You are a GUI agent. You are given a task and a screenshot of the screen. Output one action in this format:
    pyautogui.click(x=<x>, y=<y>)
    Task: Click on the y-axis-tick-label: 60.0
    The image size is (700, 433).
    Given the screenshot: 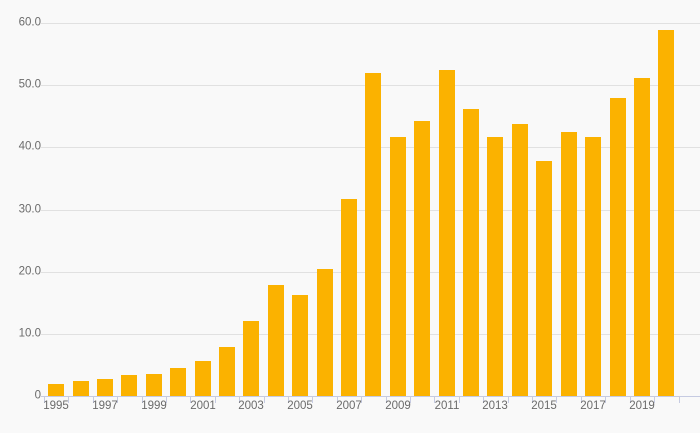 What is the action you would take?
    pyautogui.click(x=29, y=22)
    